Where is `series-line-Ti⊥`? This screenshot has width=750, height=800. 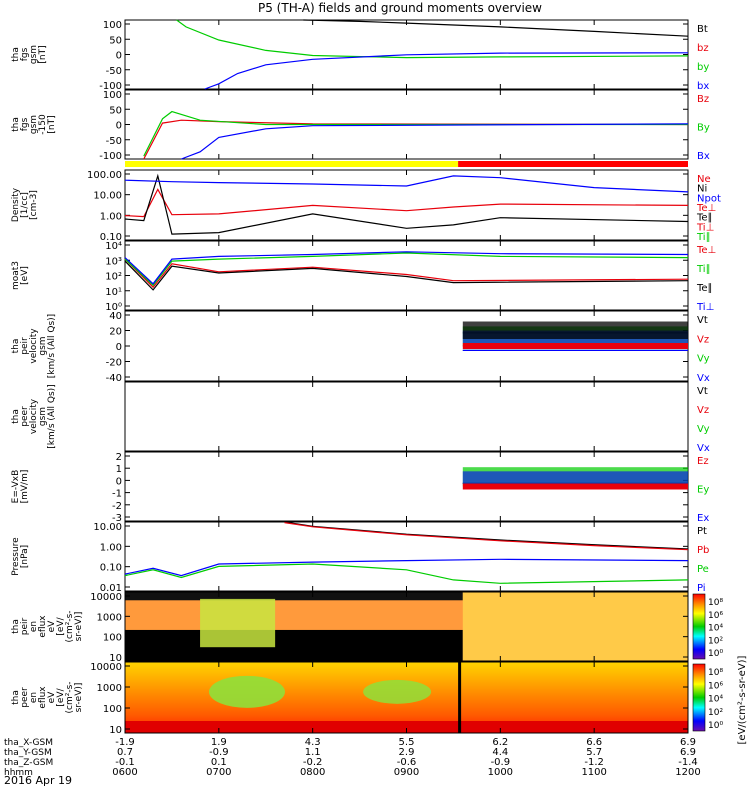 series-line-Ti⊥ is located at coordinates (406, 268).